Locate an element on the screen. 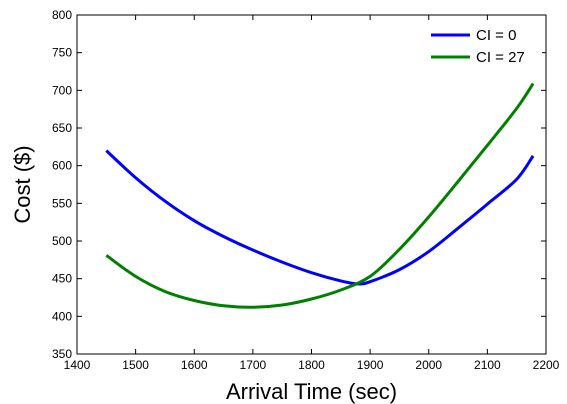  y-tick-label: 600 is located at coordinates (62, 166).